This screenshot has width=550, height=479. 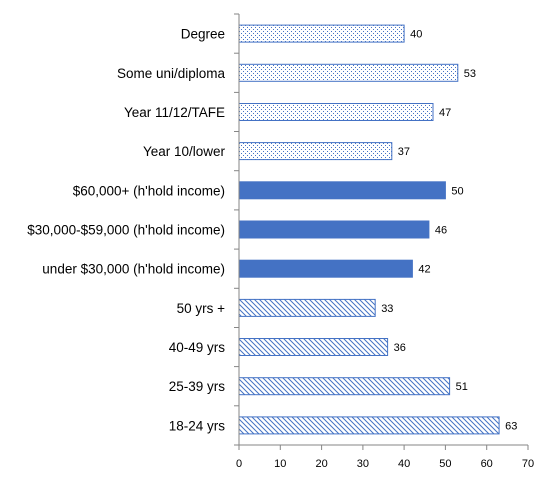 What do you see at coordinates (511, 426) in the screenshot?
I see `value-label: 63` at bounding box center [511, 426].